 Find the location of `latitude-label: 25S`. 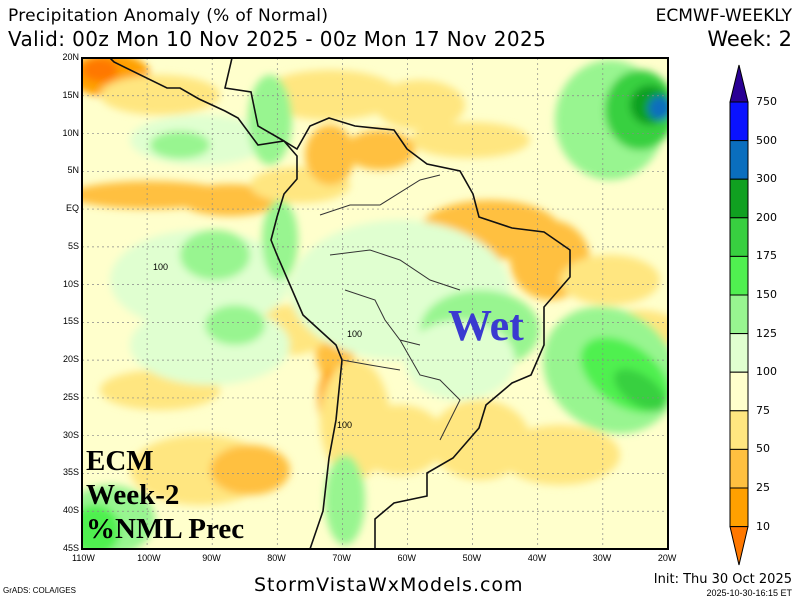

latitude-label: 25S is located at coordinates (70, 396).